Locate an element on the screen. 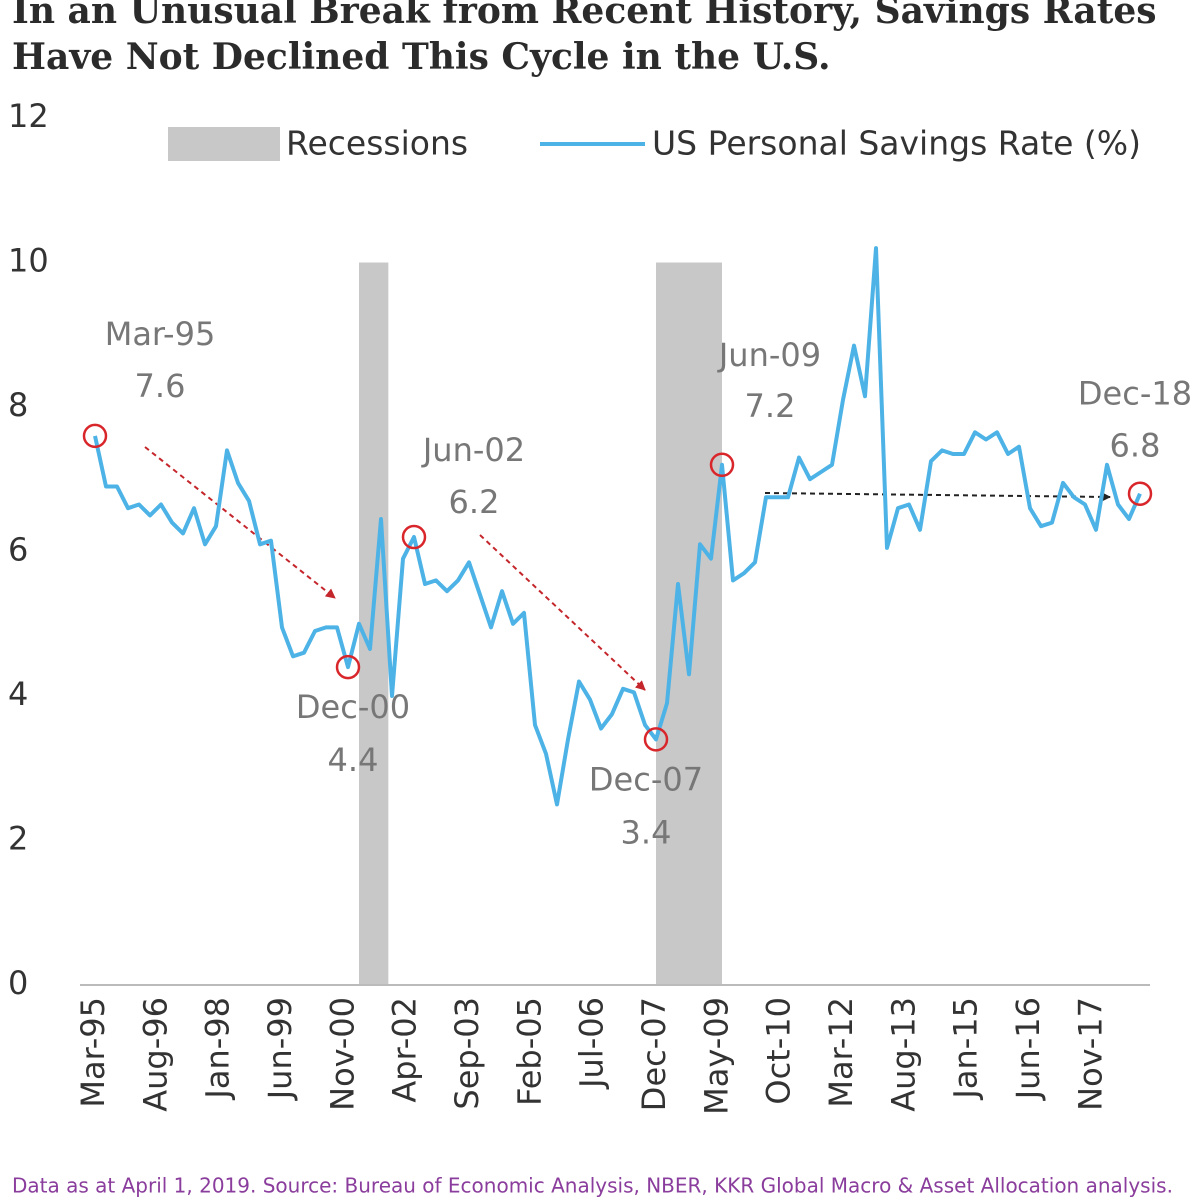 Image resolution: width=1200 pixels, height=1200 pixels. x-tick-label: Mar-12 is located at coordinates (841, 1052).